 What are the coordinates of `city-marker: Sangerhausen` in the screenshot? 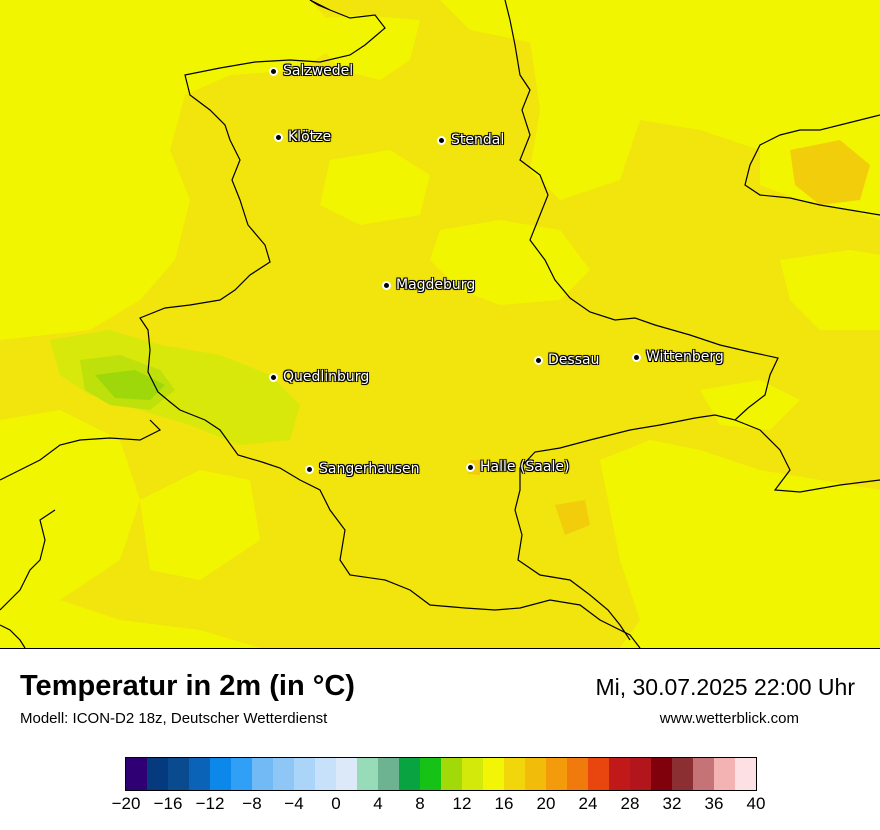 It's located at (362, 469).